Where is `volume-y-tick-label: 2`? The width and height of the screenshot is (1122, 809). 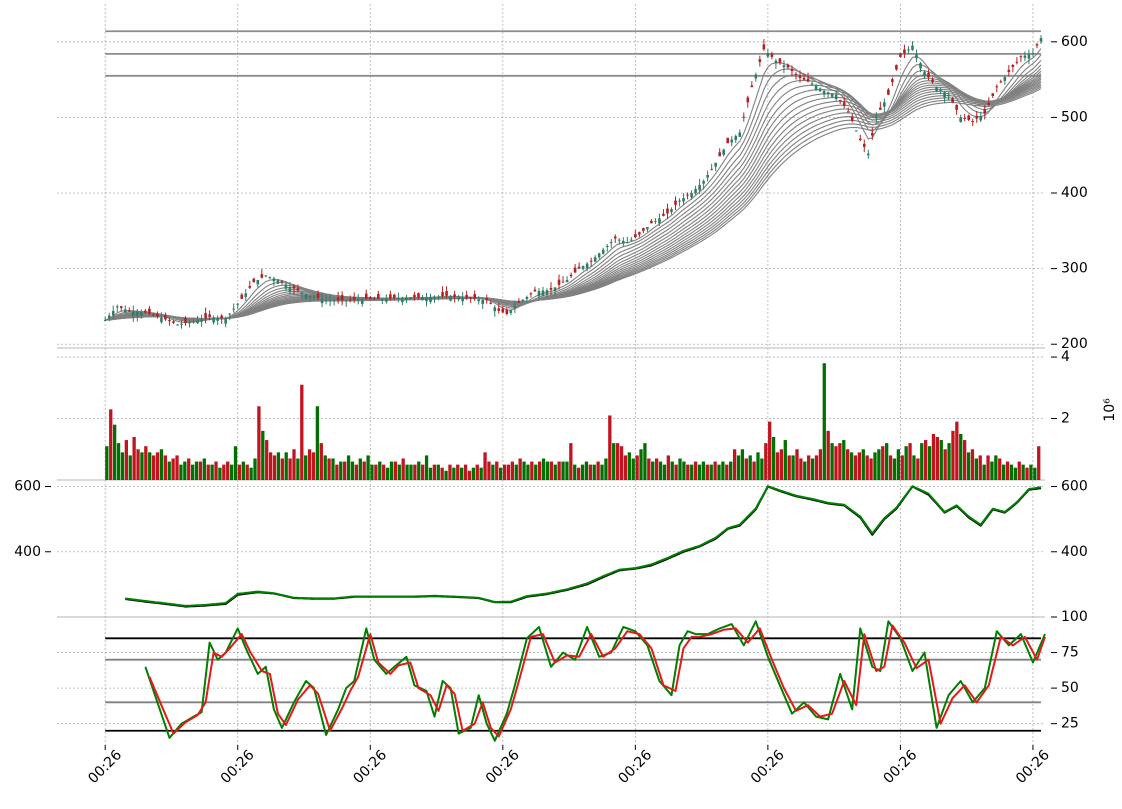 volume-y-tick-label: 2 is located at coordinates (1065, 419).